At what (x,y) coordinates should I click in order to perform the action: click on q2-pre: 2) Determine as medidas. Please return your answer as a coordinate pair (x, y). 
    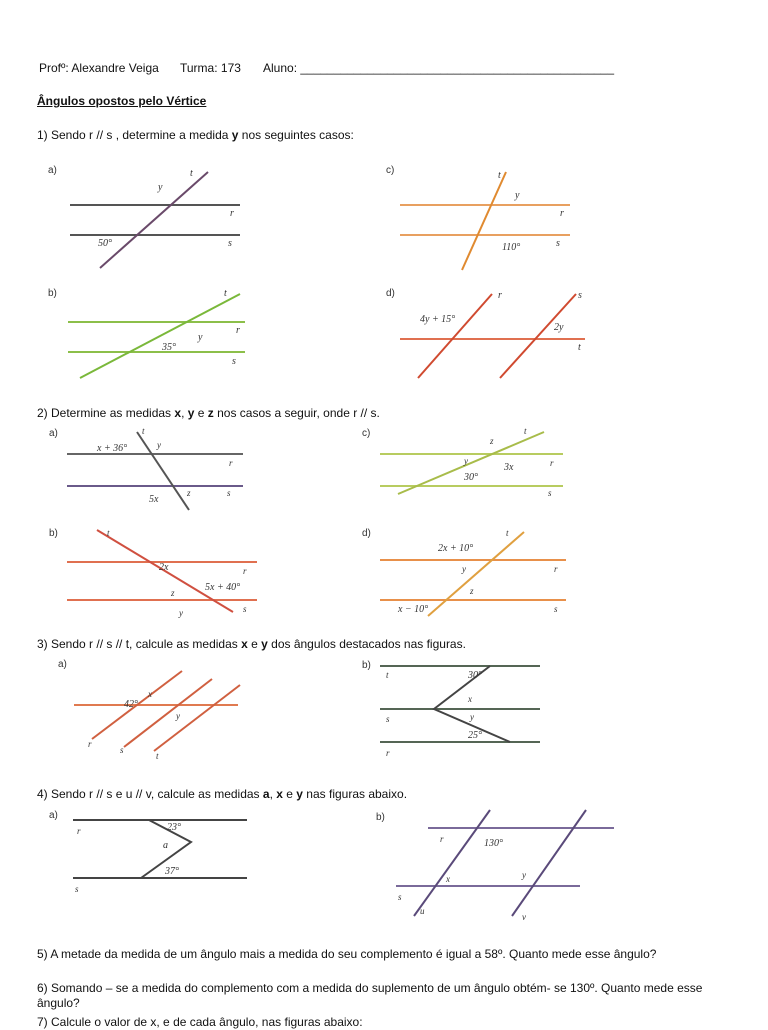
    Looking at the image, I should click on (106, 413).